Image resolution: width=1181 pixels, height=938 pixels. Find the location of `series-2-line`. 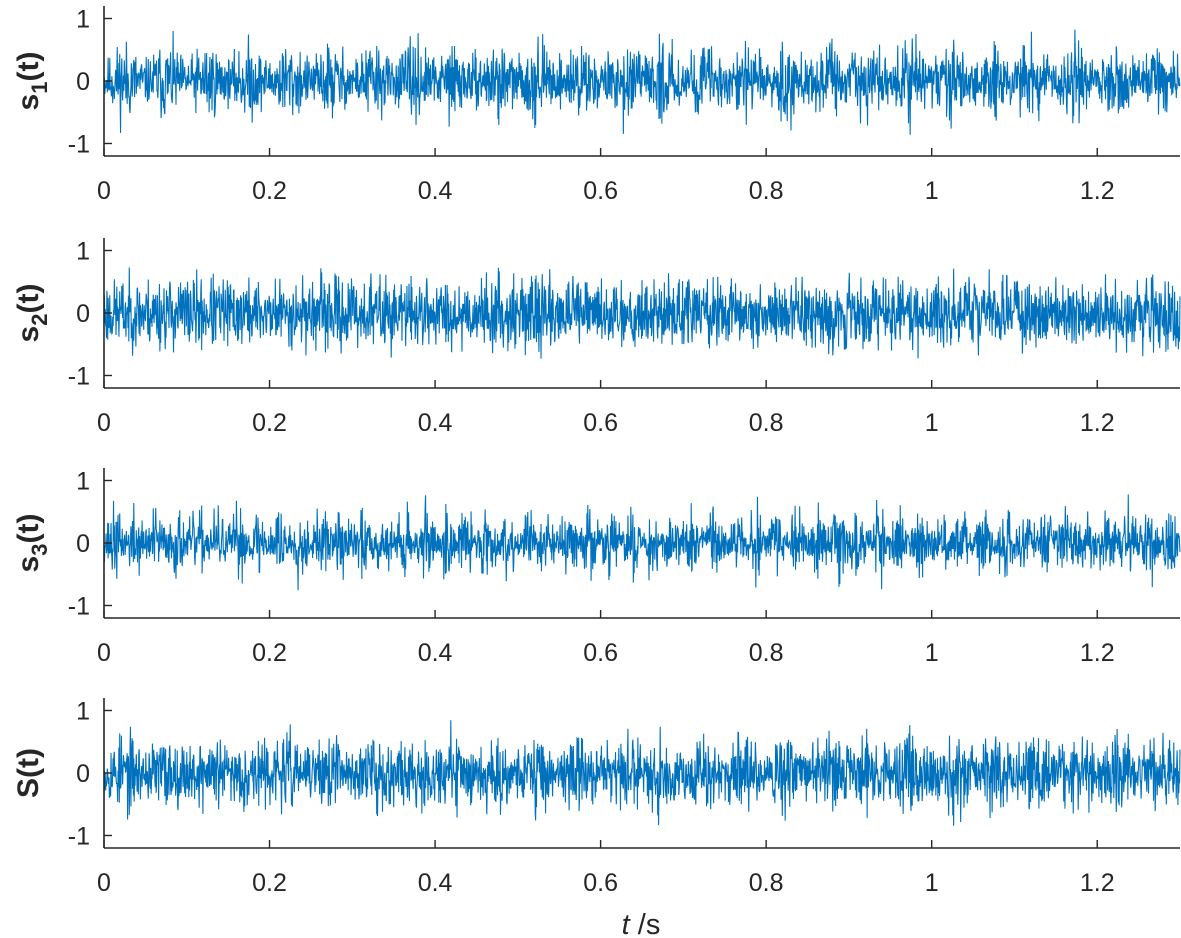

series-2-line is located at coordinates (642, 313).